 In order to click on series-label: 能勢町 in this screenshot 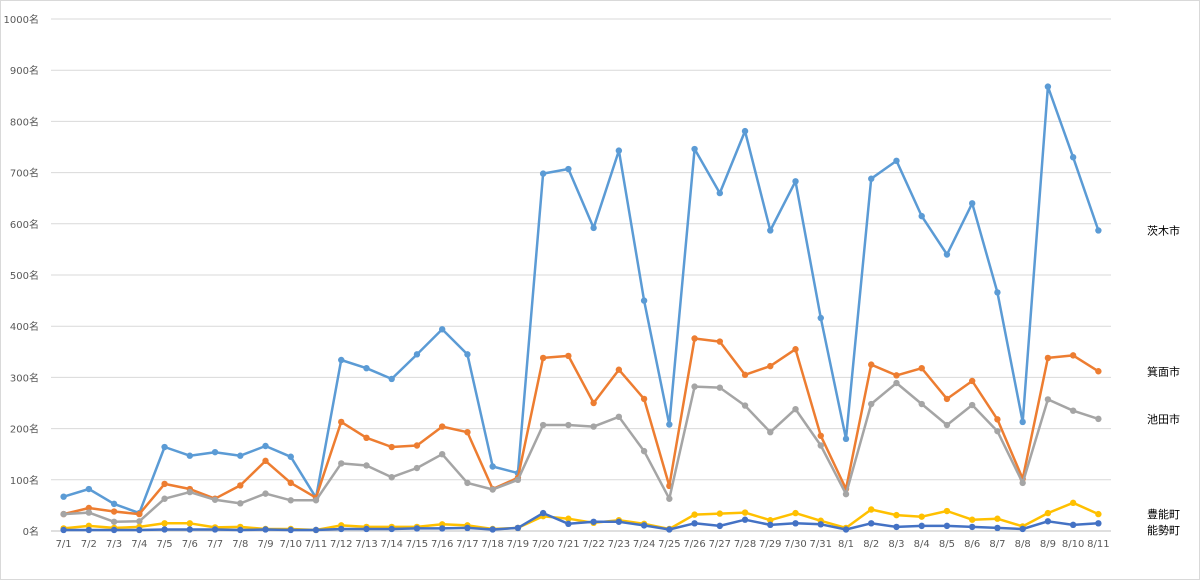, I will do `click(1163, 530)`.